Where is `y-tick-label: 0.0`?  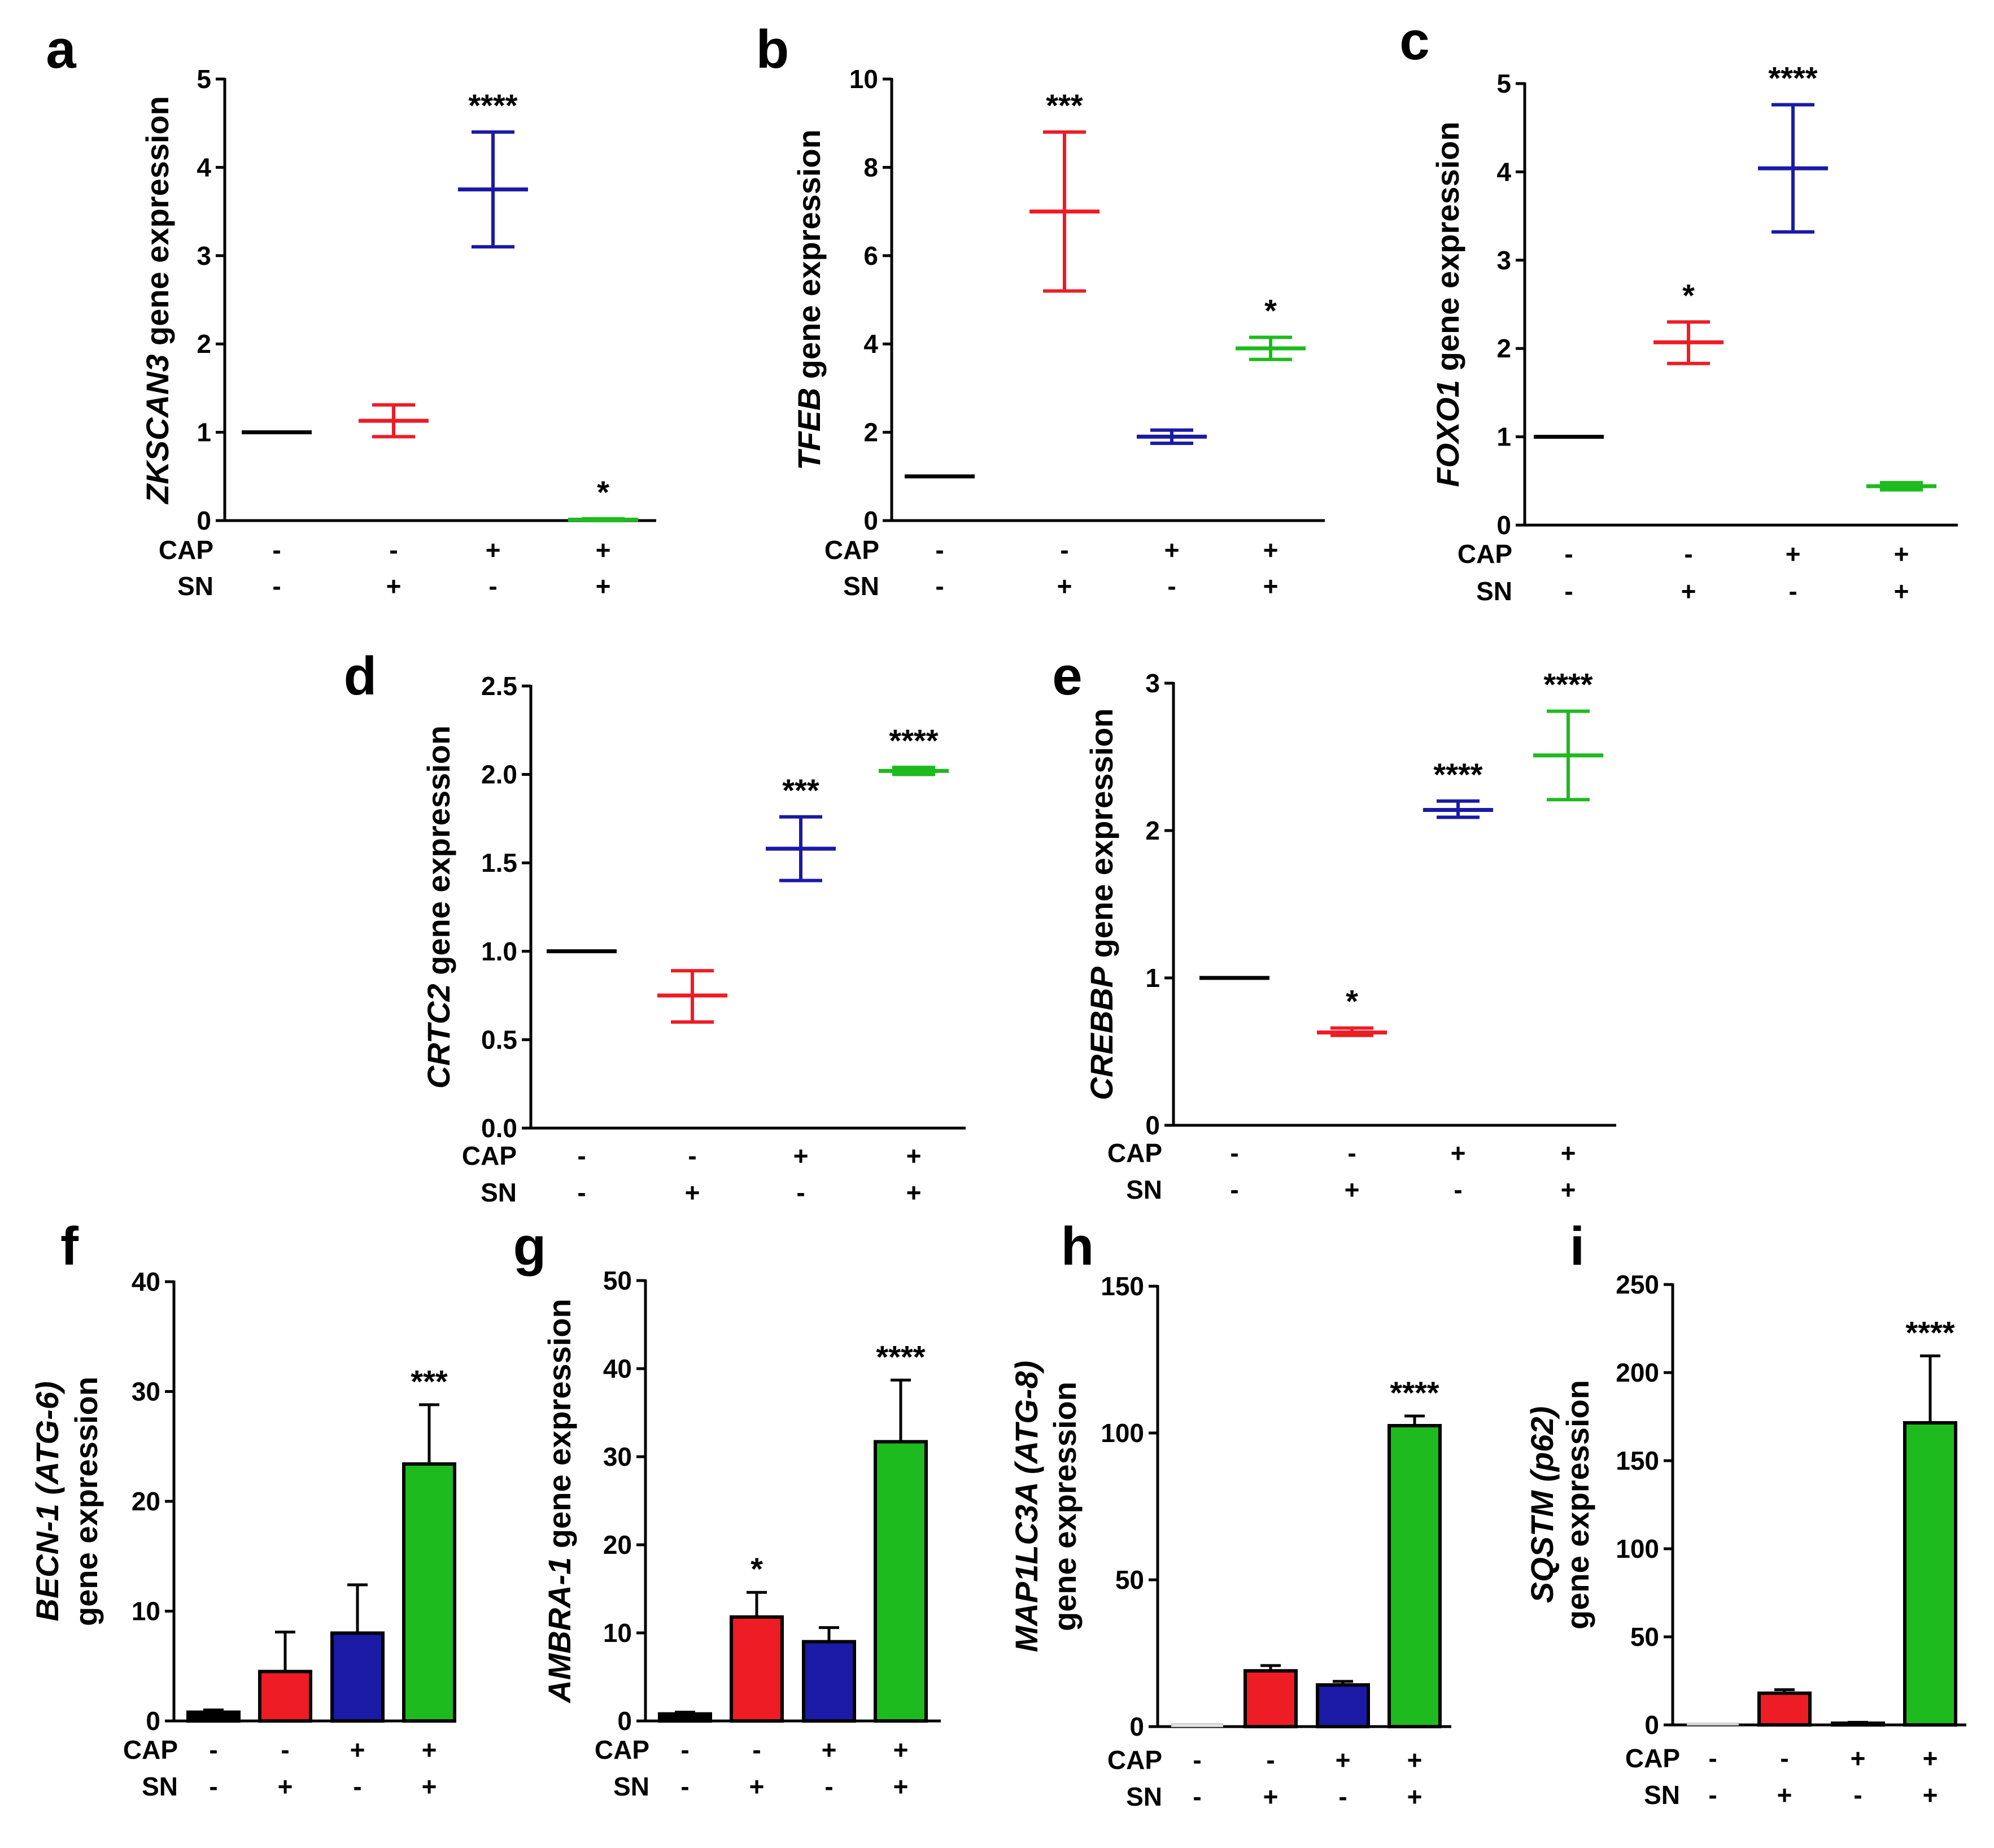
y-tick-label: 0.0 is located at coordinates (499, 1128).